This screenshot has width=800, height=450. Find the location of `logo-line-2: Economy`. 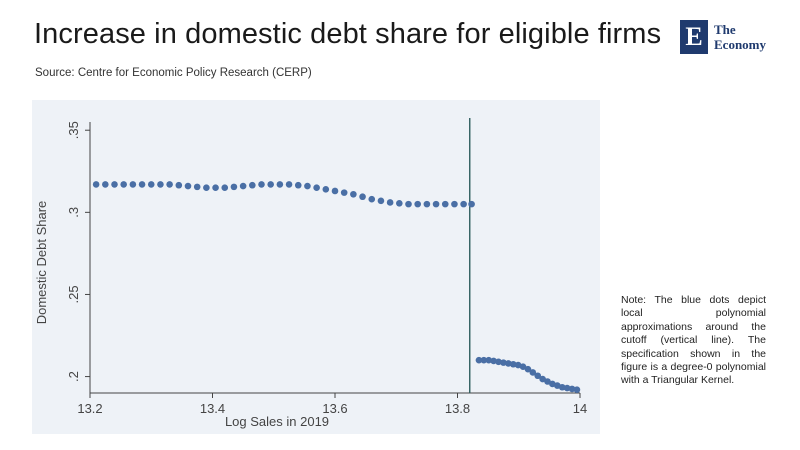

logo-line-2: Economy is located at coordinates (740, 44).